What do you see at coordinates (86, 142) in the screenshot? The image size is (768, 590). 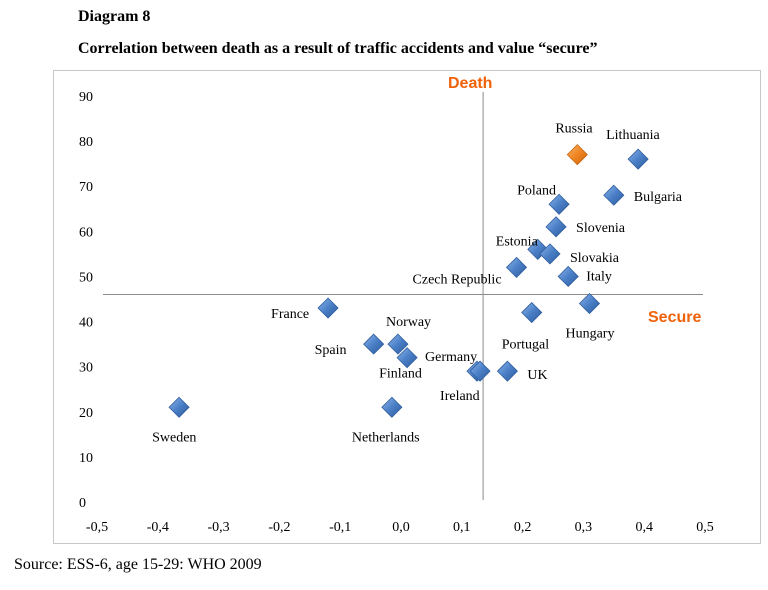 I see `y-tick-label: 80` at bounding box center [86, 142].